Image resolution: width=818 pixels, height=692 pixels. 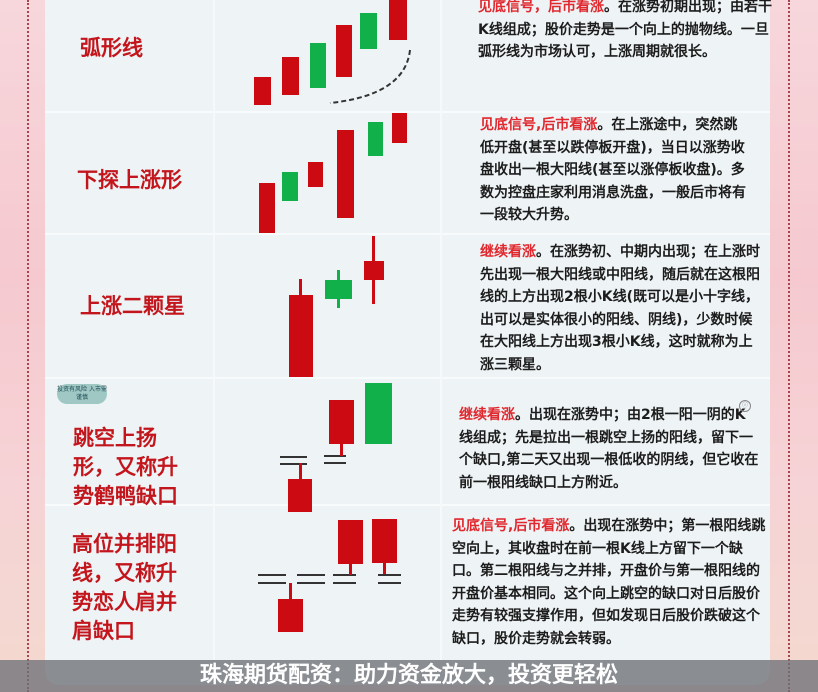 What do you see at coordinates (789, 346) in the screenshot?
I see `right-dotted-border` at bounding box center [789, 346].